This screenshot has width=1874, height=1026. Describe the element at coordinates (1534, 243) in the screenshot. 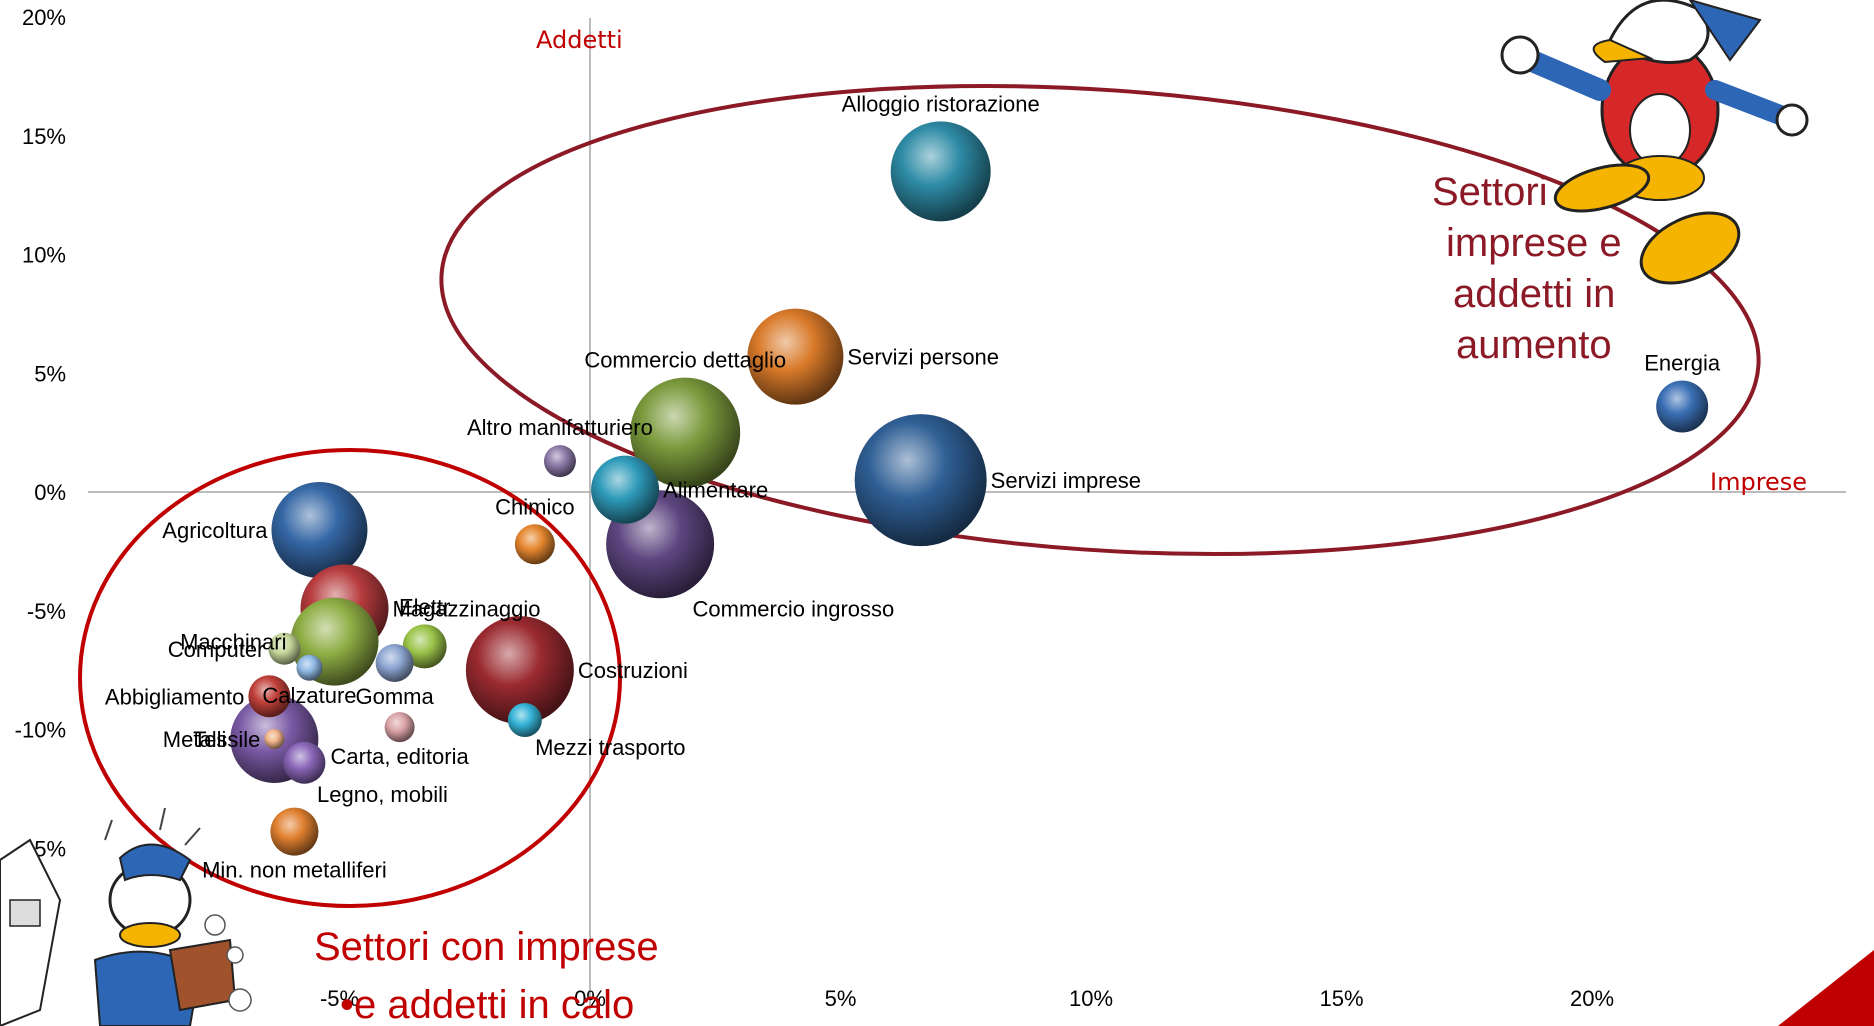

I see `growth-callout-line-2: imprese e` at that location.